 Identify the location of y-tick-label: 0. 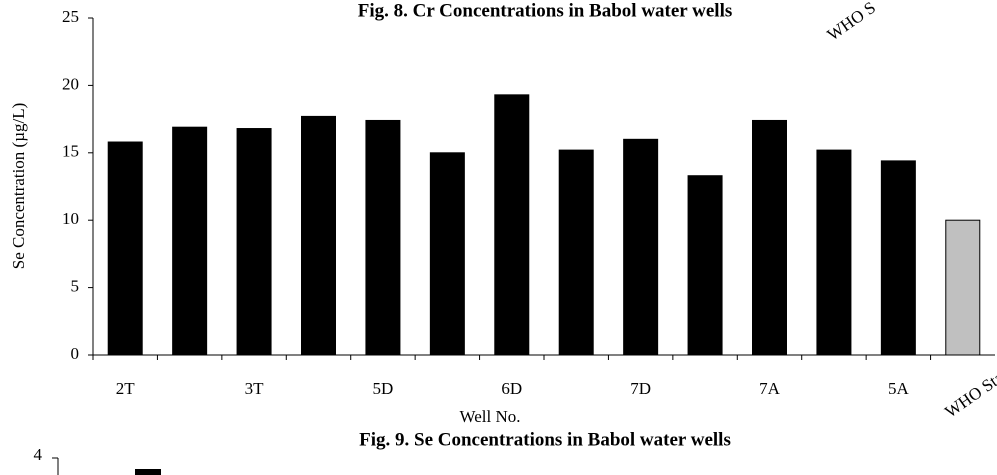
(75, 353).